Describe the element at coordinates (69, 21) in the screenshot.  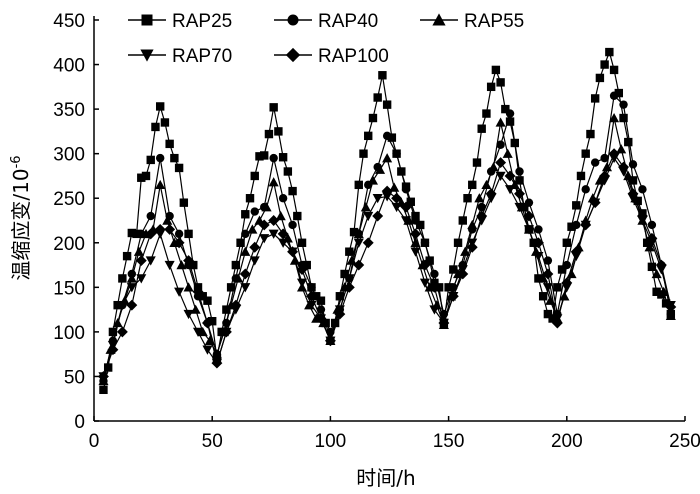
I see `y-tick-label: 450` at that location.